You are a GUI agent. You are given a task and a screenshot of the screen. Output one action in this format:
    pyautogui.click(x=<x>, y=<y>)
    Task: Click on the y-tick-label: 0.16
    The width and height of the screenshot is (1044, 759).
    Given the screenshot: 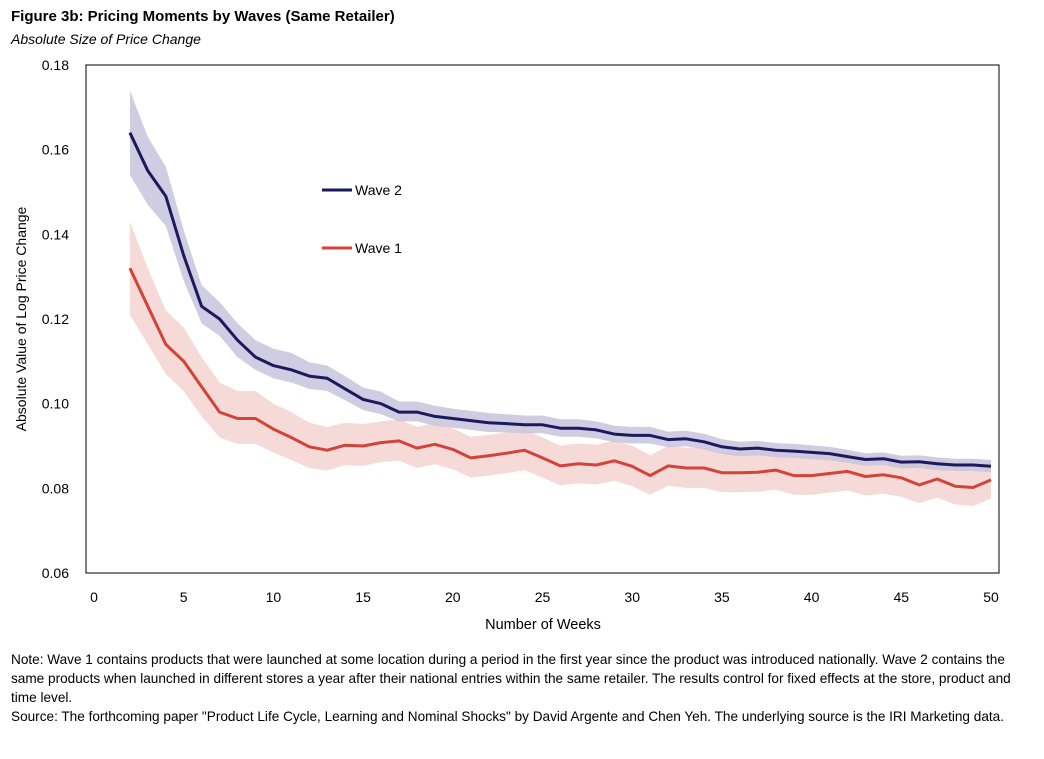 What is the action you would take?
    pyautogui.click(x=55, y=150)
    